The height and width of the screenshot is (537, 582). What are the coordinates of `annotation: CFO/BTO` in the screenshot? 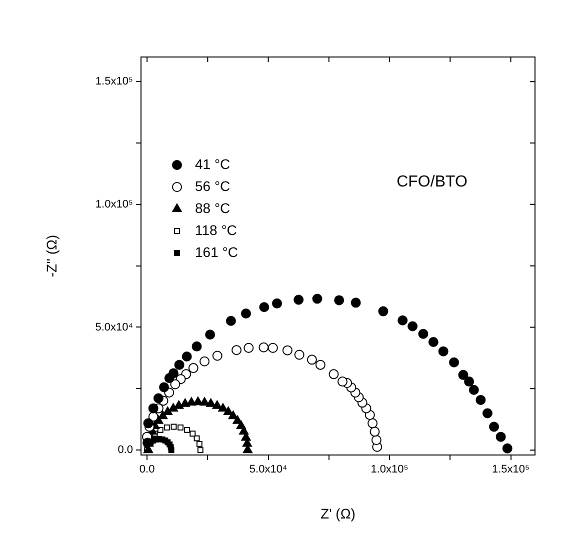 It's located at (432, 181).